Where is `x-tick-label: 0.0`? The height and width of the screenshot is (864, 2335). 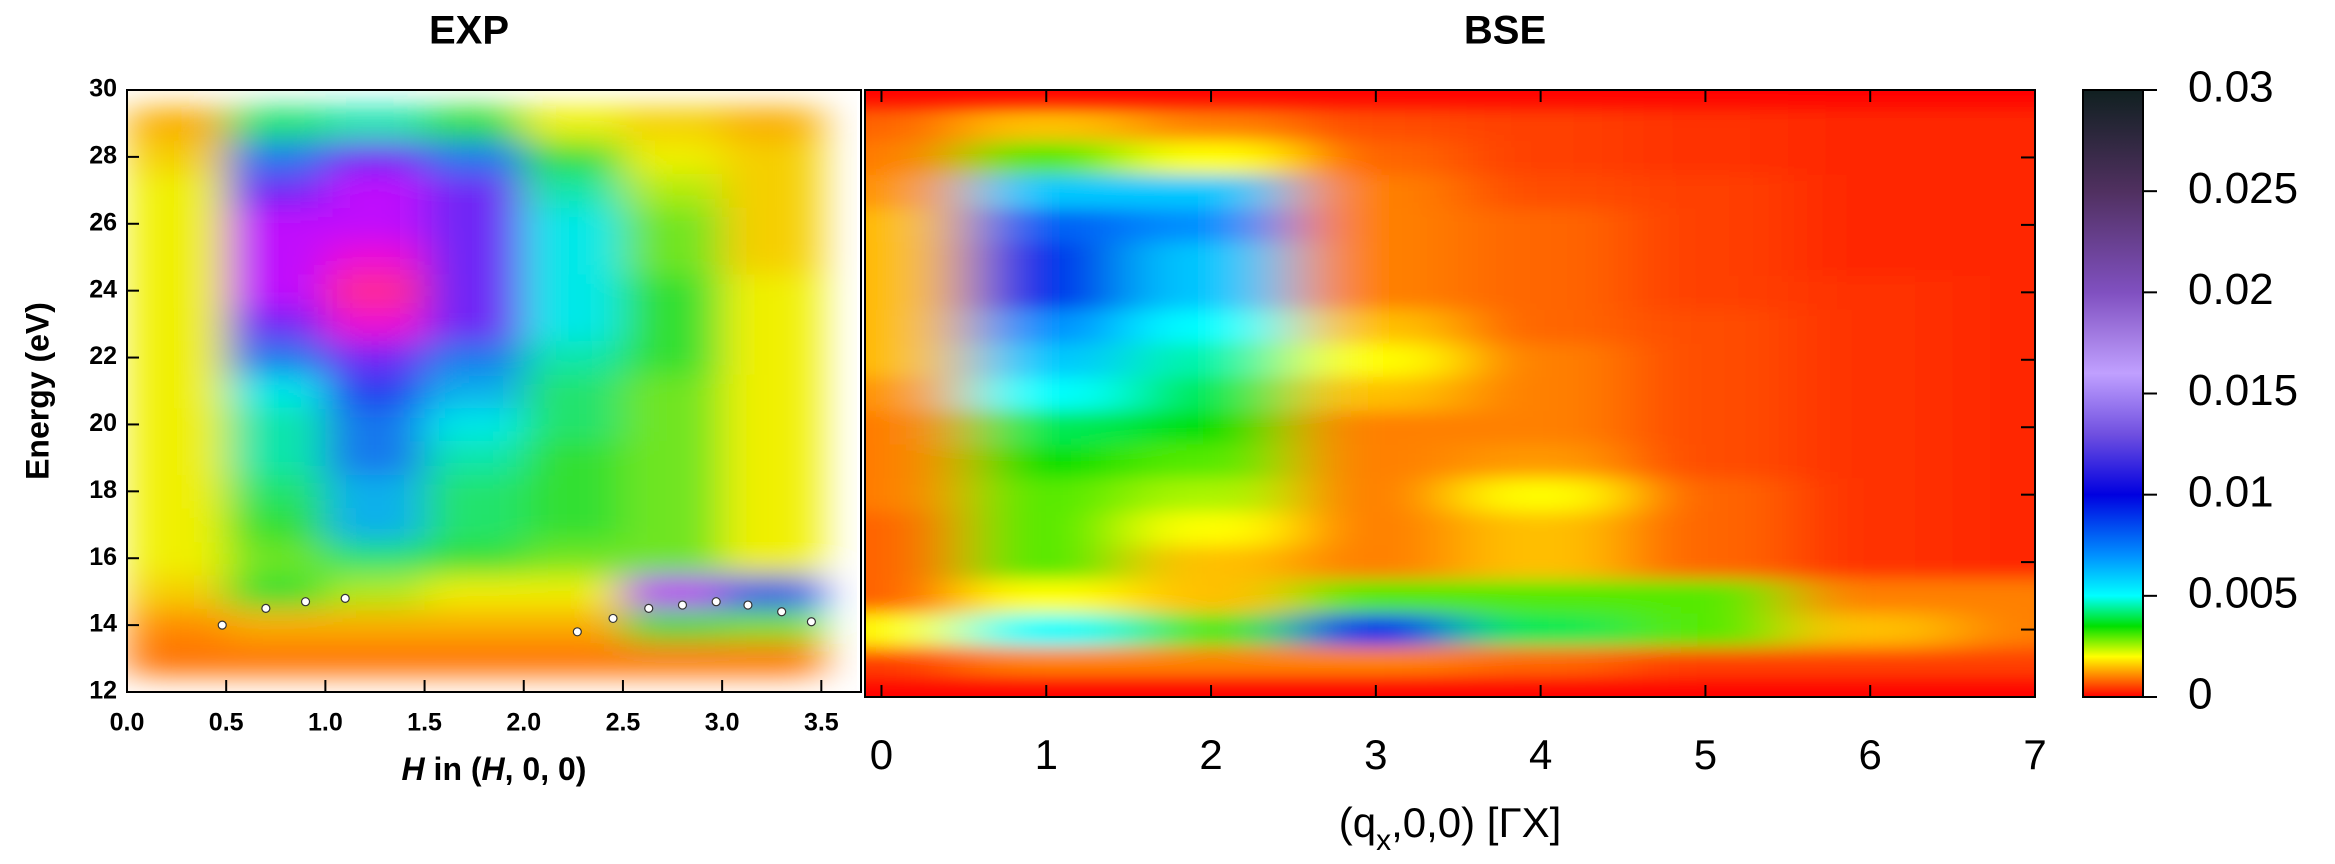
x-tick-label: 0.0 is located at coordinates (127, 723).